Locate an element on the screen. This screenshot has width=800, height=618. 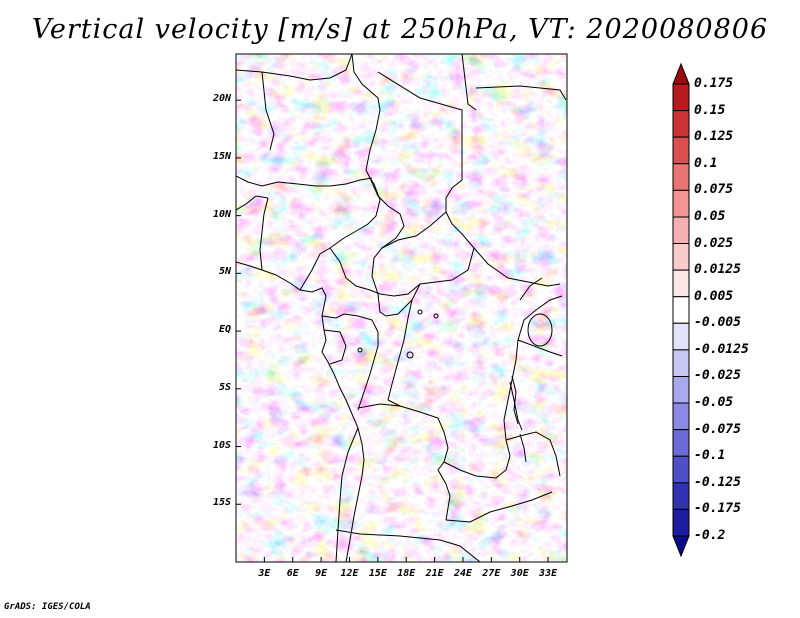
lon-label: 9E is located at coordinates (321, 573).